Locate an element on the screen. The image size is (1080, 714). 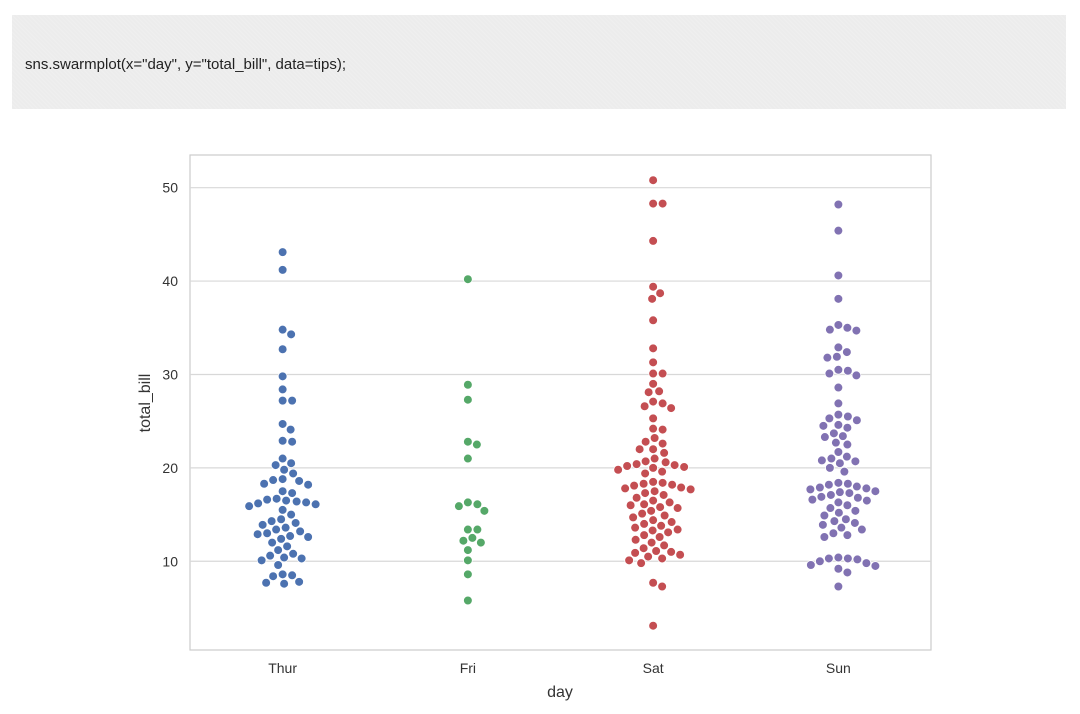
x-tick-labels: Thur Fri Sat Sun is located at coordinates (559, 668).